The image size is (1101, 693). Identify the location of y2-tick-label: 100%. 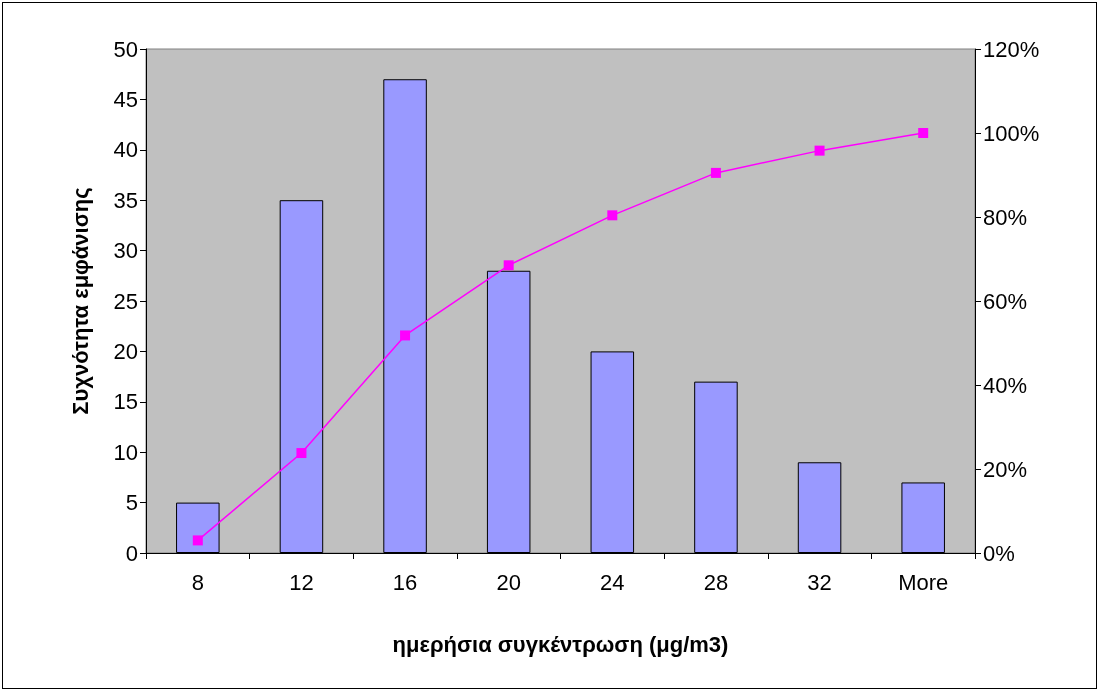
(1011, 133).